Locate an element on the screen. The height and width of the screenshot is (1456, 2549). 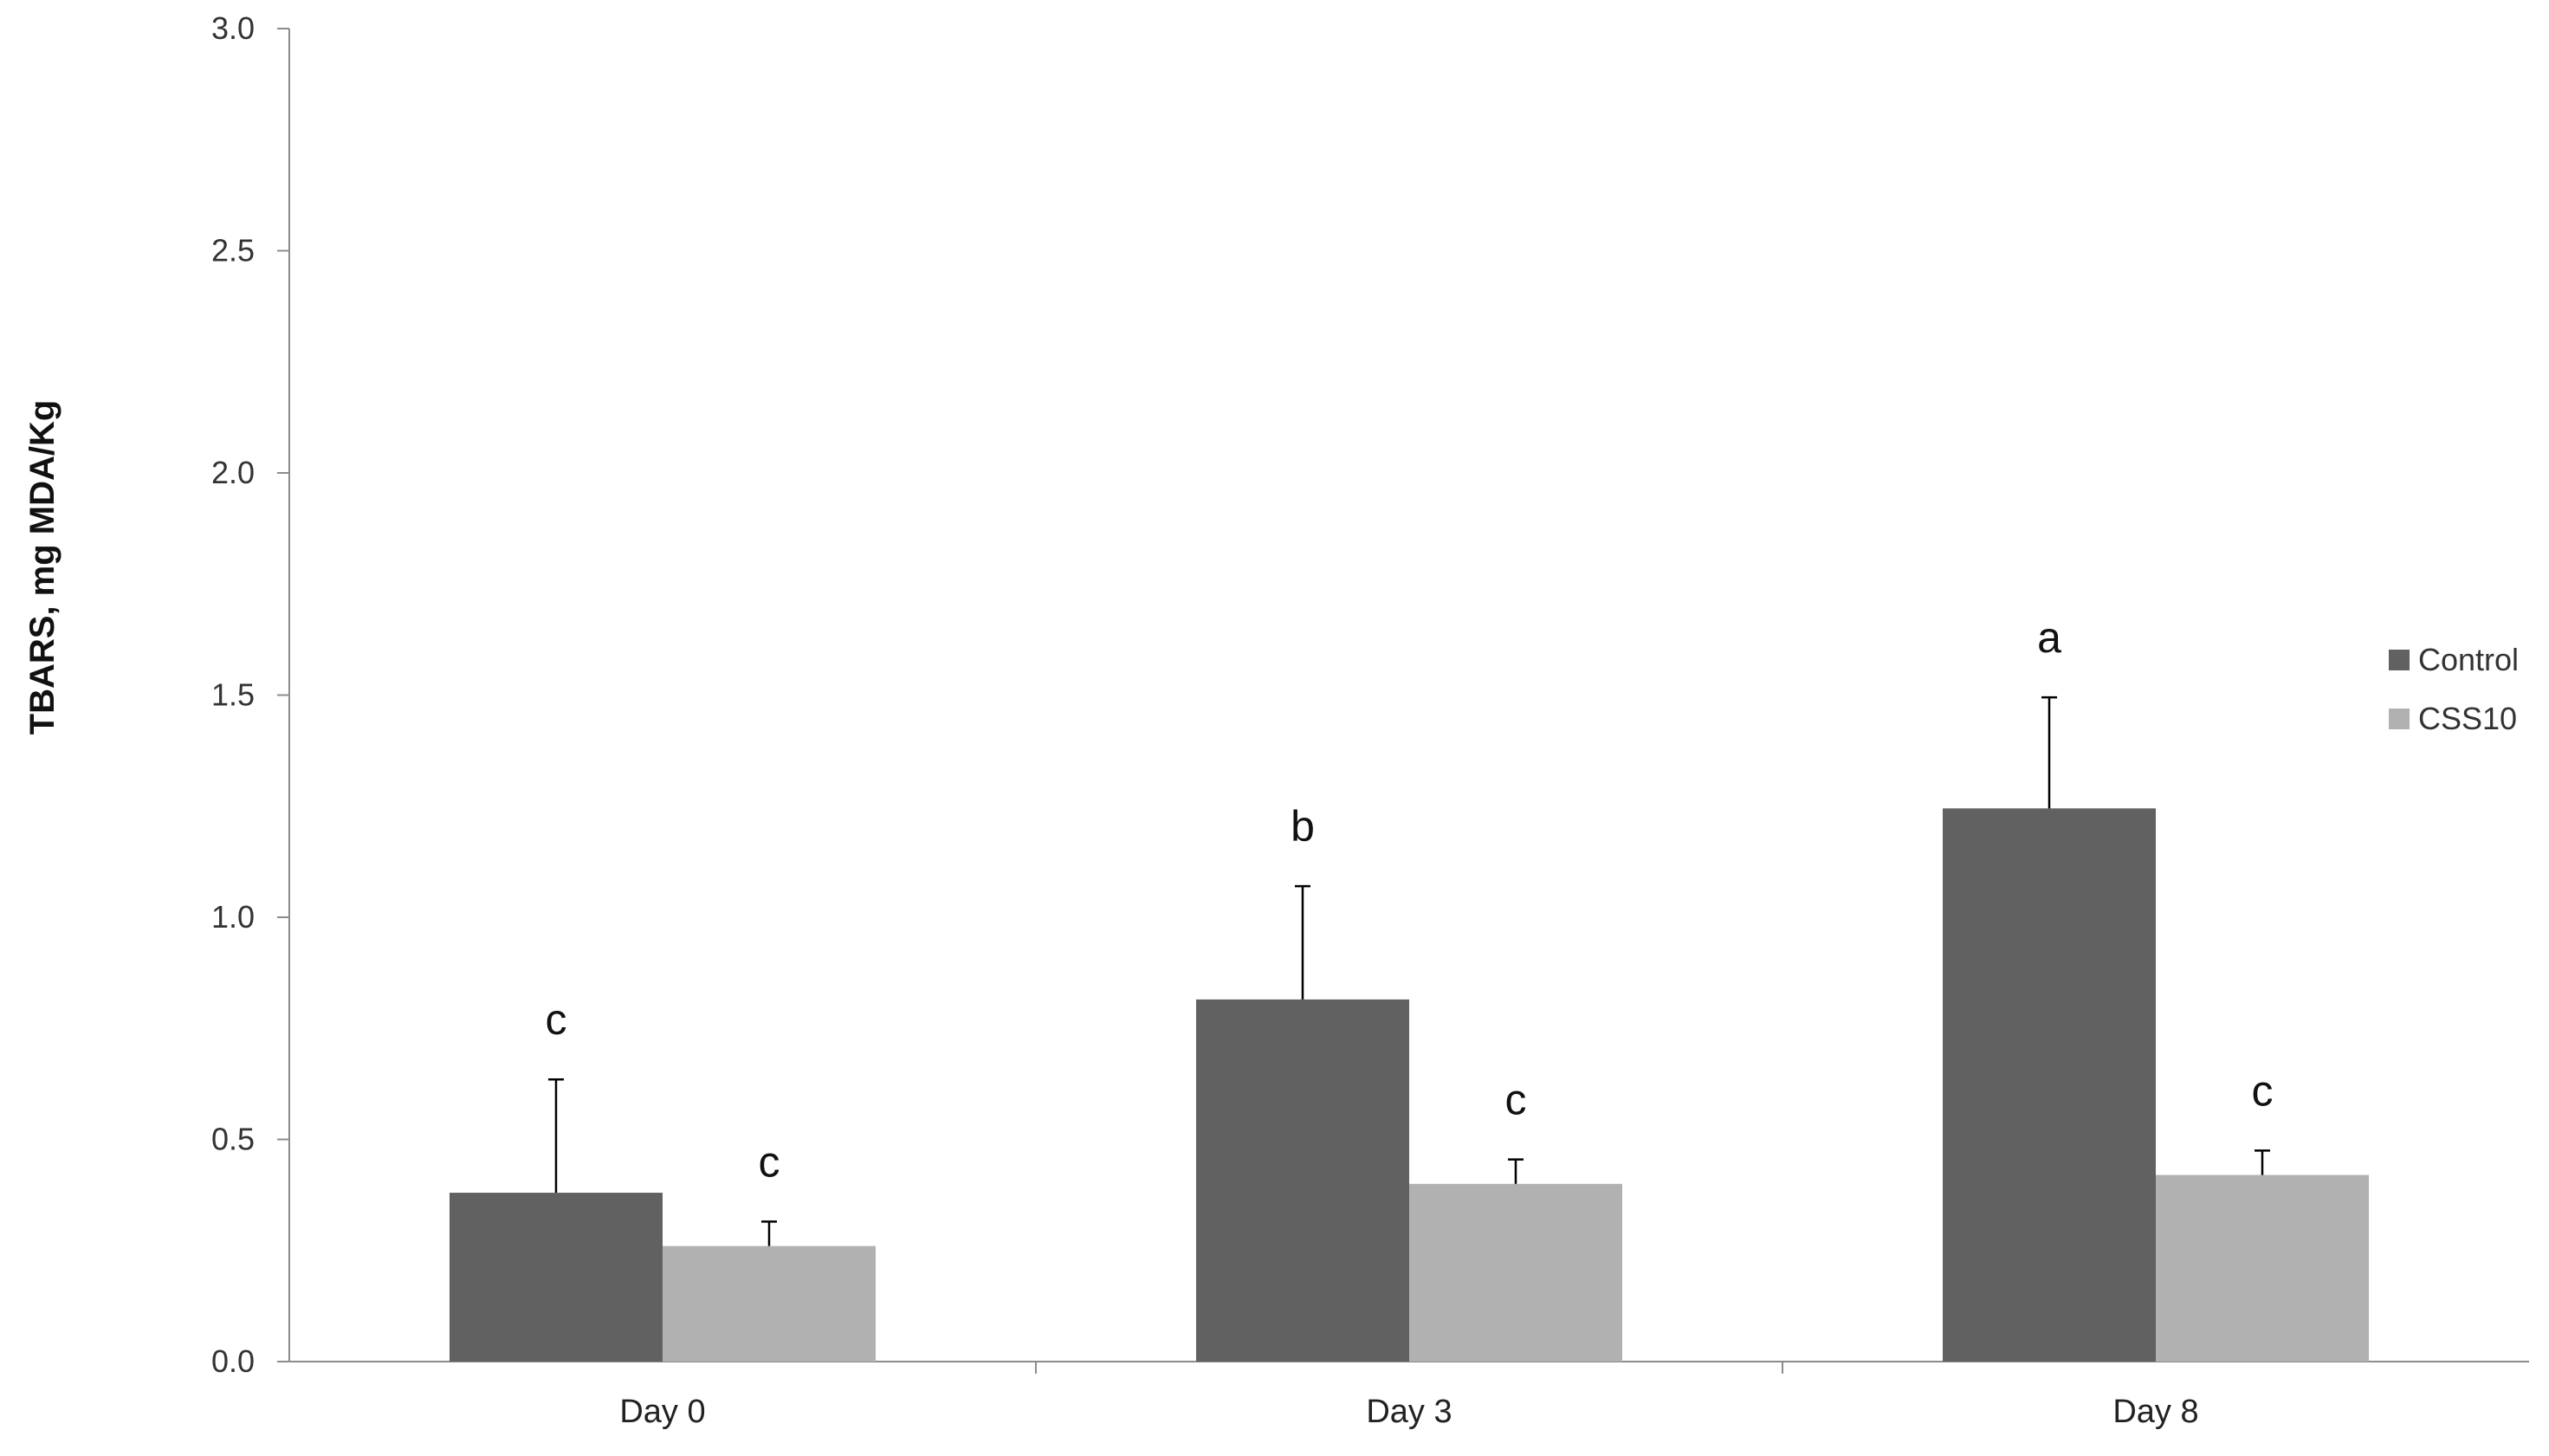
y-tick-label: 0.5 is located at coordinates (233, 1139).